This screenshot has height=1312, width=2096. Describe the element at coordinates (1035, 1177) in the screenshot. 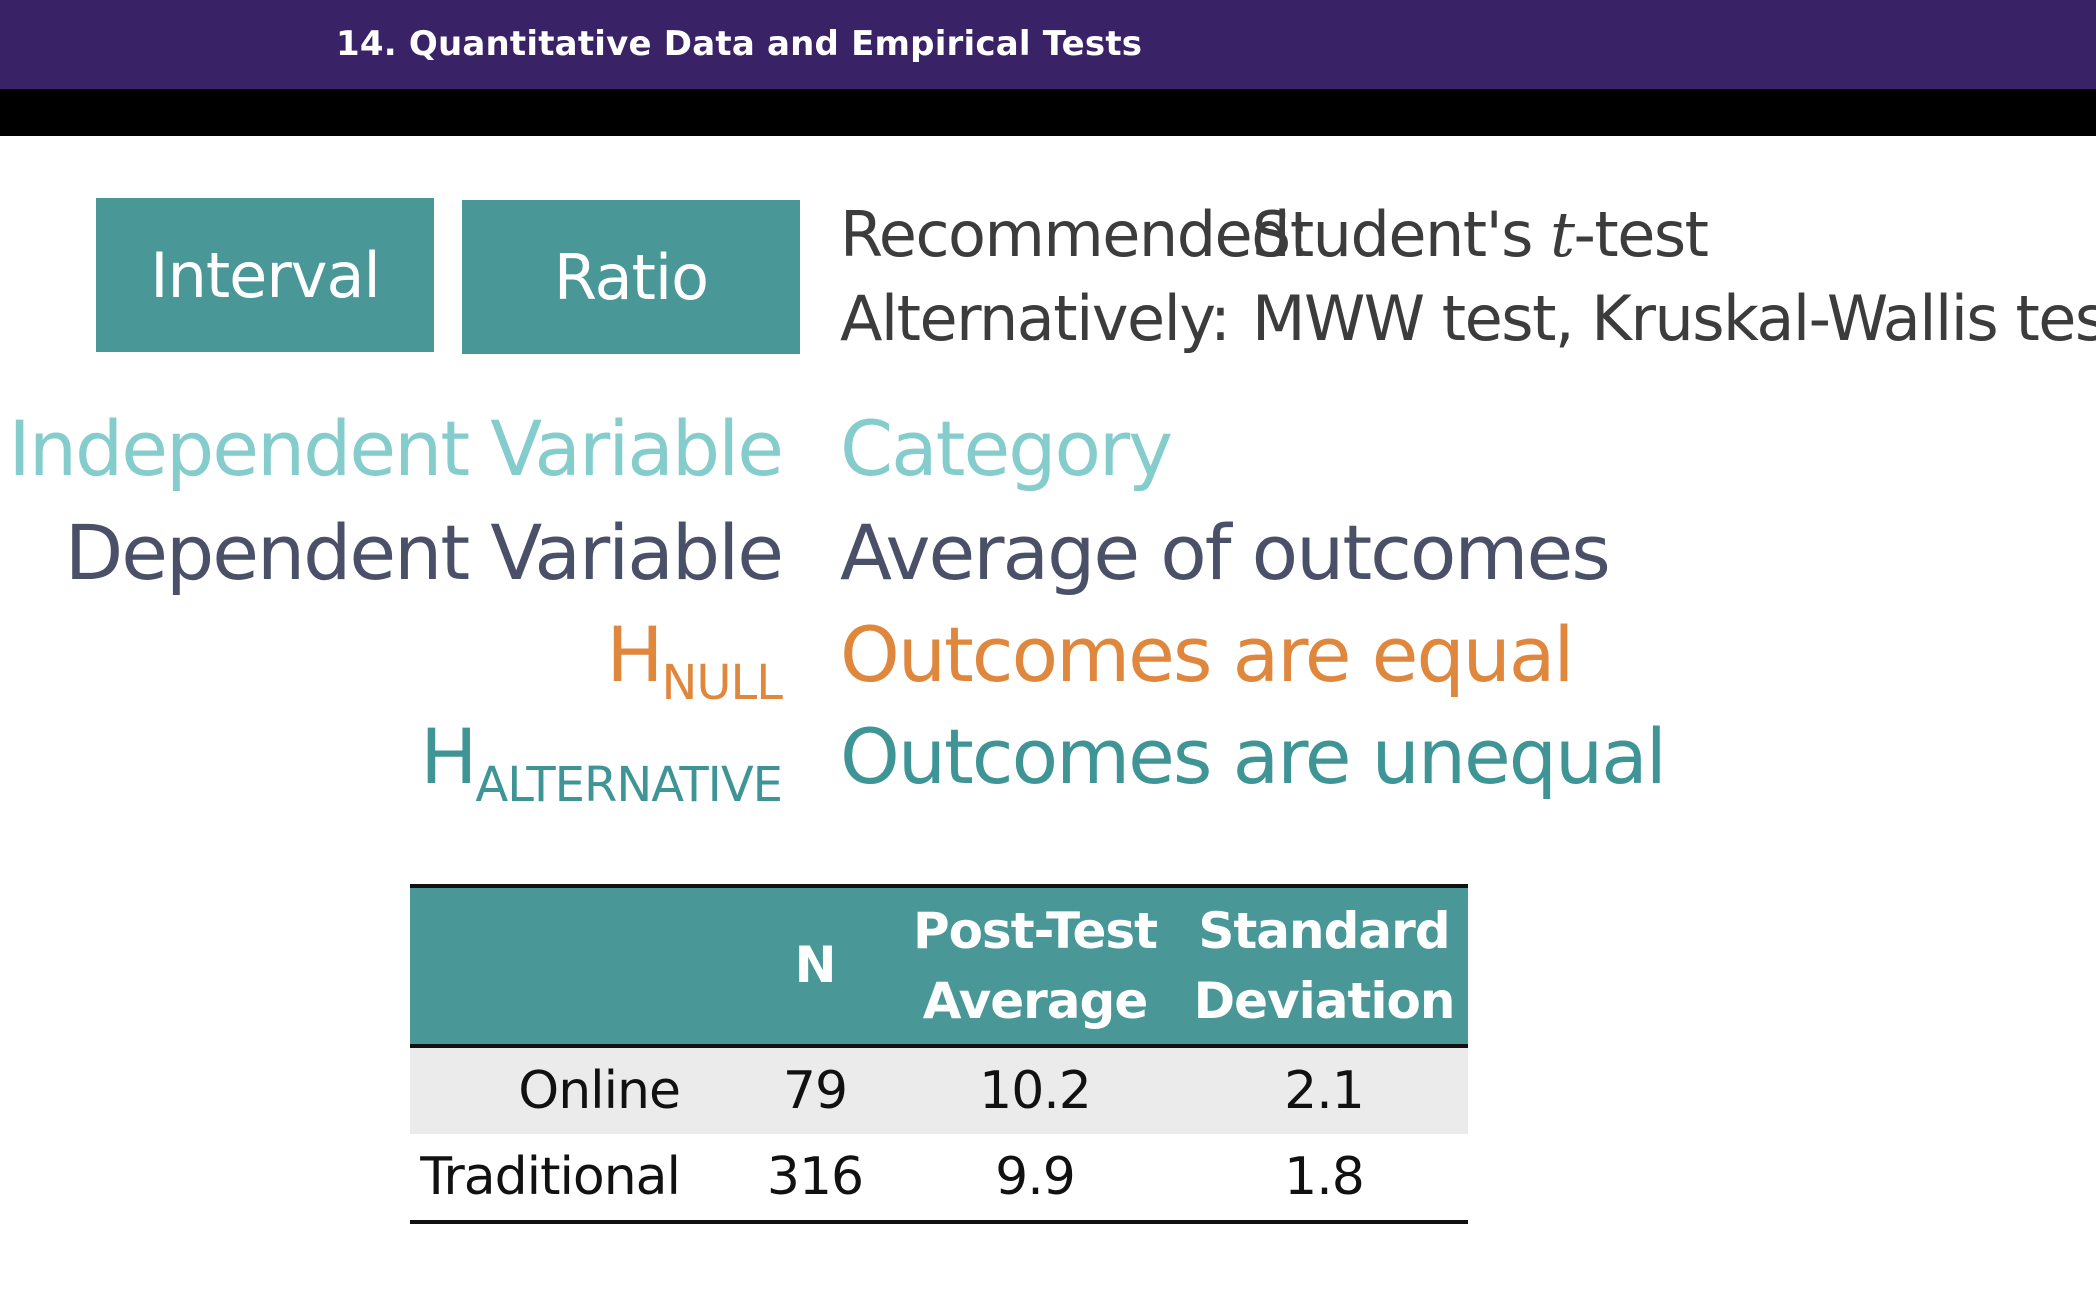

I see `row-avg: 9.9` at that location.